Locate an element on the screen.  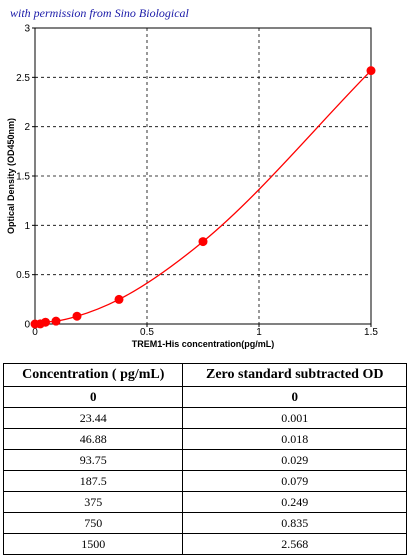
x-axis-title: TREM1-His concentration(pg/mL) is located at coordinates (203, 344).